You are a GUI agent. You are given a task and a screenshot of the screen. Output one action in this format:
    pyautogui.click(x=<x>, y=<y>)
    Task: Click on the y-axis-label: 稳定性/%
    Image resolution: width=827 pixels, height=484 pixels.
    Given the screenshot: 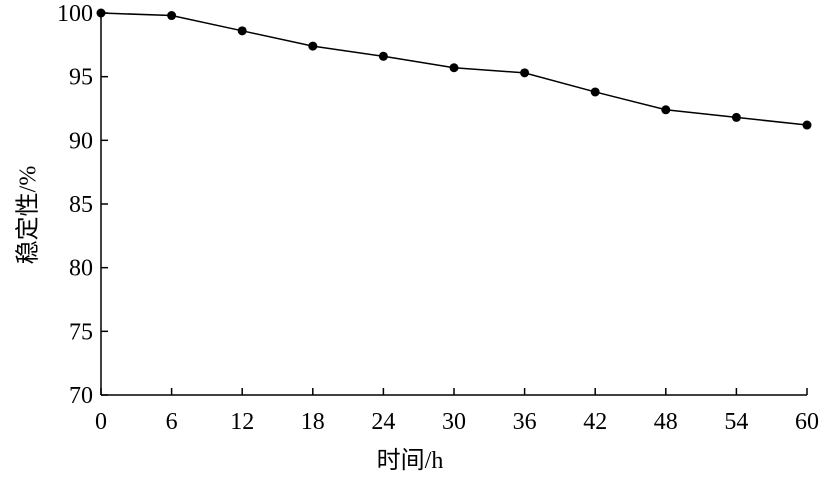 What is the action you would take?
    pyautogui.click(x=28, y=215)
    